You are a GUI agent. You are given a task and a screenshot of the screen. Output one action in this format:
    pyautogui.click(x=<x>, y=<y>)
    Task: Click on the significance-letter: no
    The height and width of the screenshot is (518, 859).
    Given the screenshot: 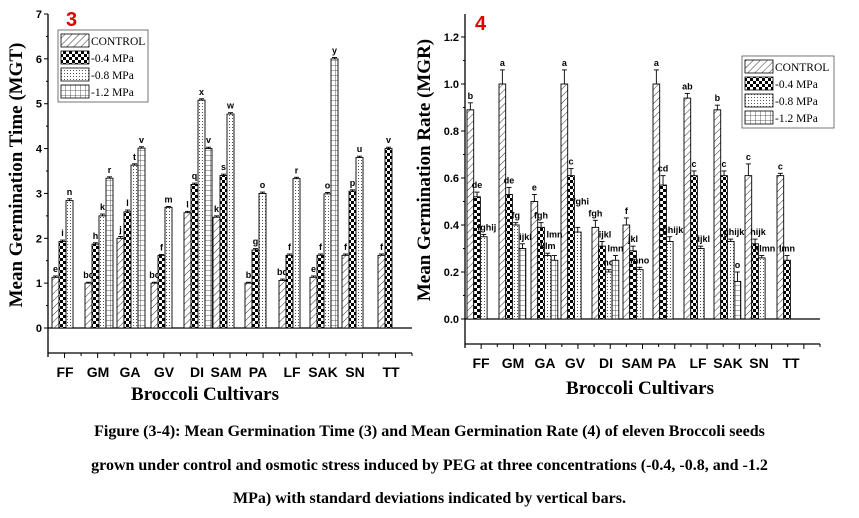 What is the action you would take?
    pyautogui.click(x=608, y=263)
    